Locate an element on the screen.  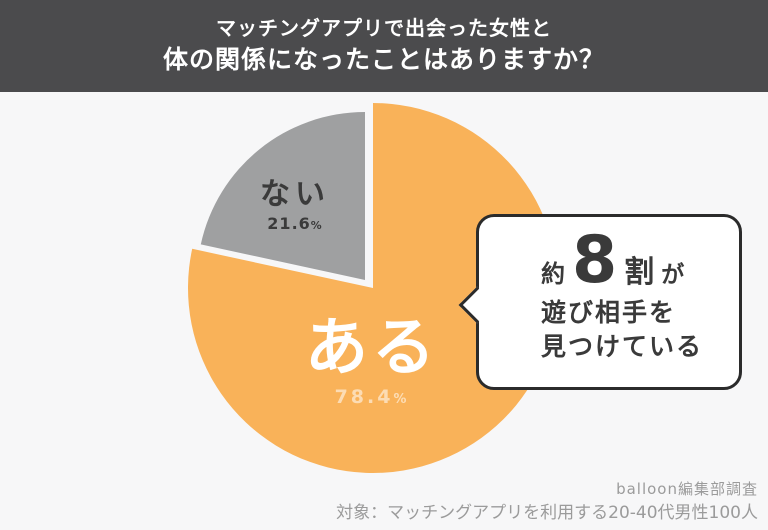
survey-source: balloon編集部調査 is located at coordinates (687, 489).